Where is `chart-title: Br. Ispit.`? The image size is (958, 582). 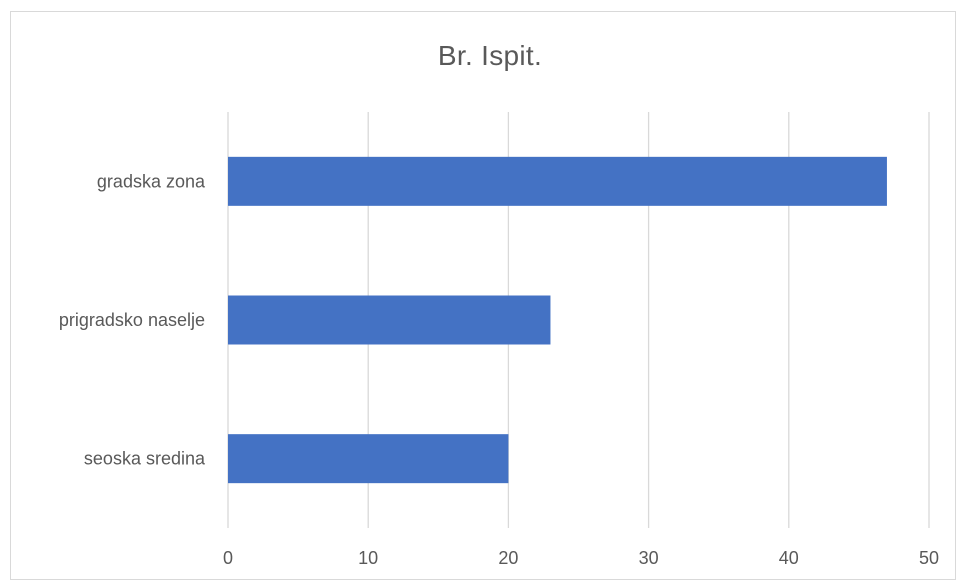 chart-title: Br. Ispit. is located at coordinates (490, 55).